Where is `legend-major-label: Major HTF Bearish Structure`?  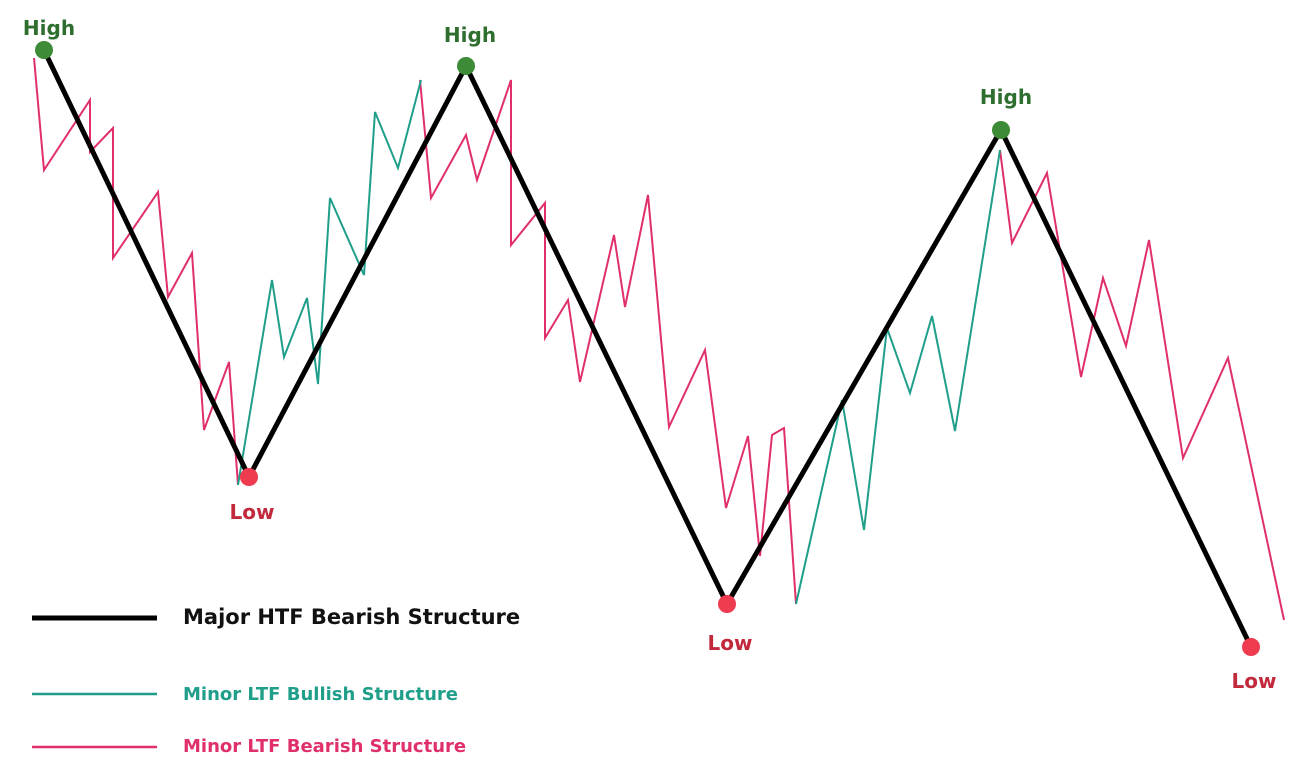 legend-major-label: Major HTF Bearish Structure is located at coordinates (351, 617).